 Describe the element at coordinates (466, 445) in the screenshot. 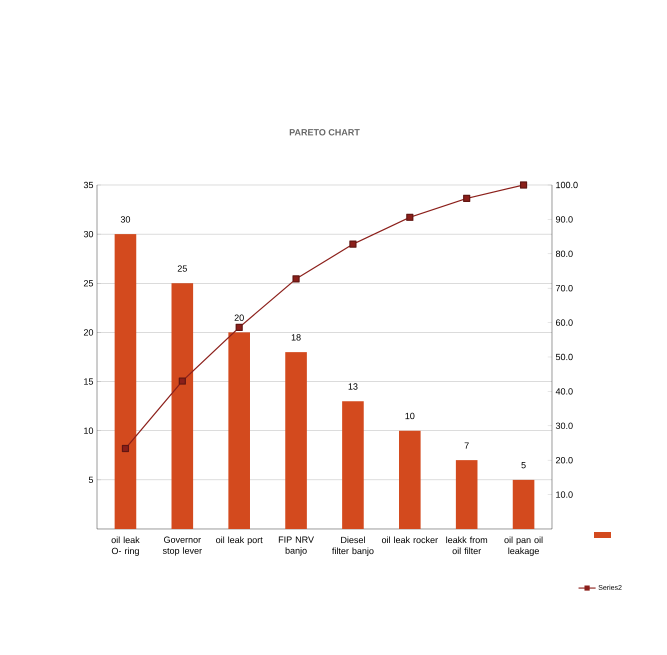

I see `data-label: 7` at that location.